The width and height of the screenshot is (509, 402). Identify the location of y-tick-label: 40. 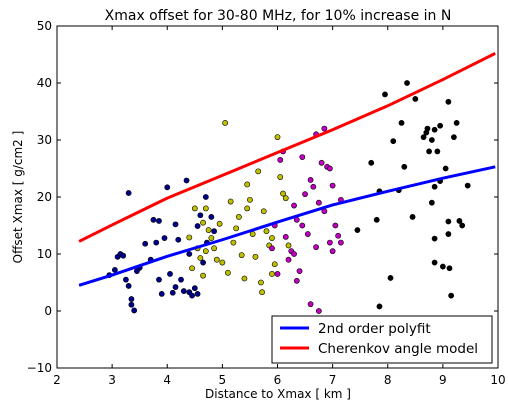
(44, 83).